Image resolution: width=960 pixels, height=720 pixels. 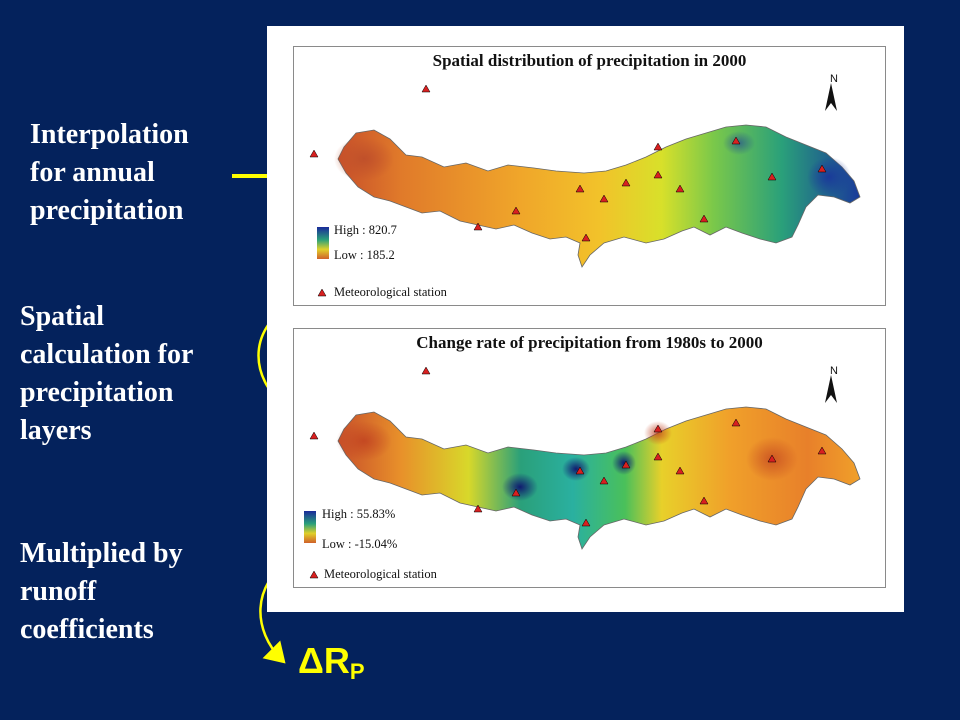 What do you see at coordinates (140, 592) in the screenshot?
I see `step-label-runoff: Multiplied by runoff coefficients` at bounding box center [140, 592].